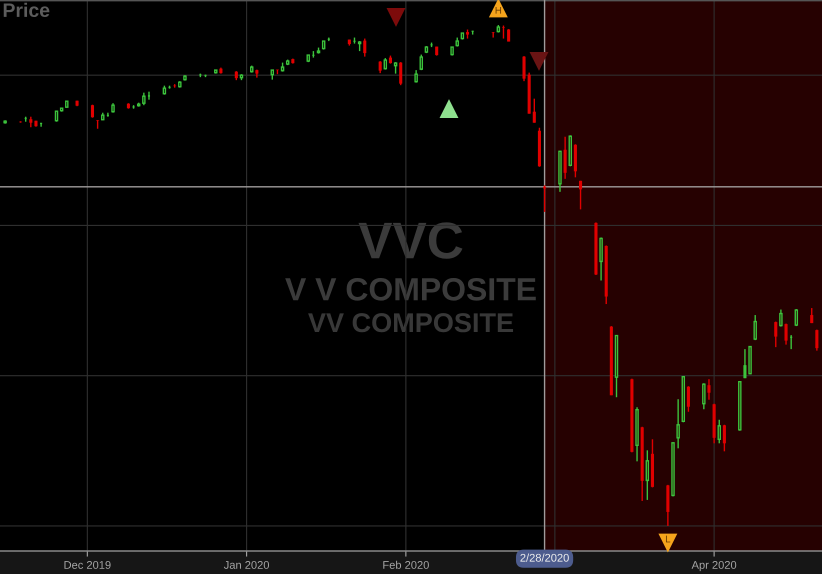 This screenshot has width=822, height=574. Describe the element at coordinates (411, 322) in the screenshot. I see `annotation: VV COMPOSITE` at that location.